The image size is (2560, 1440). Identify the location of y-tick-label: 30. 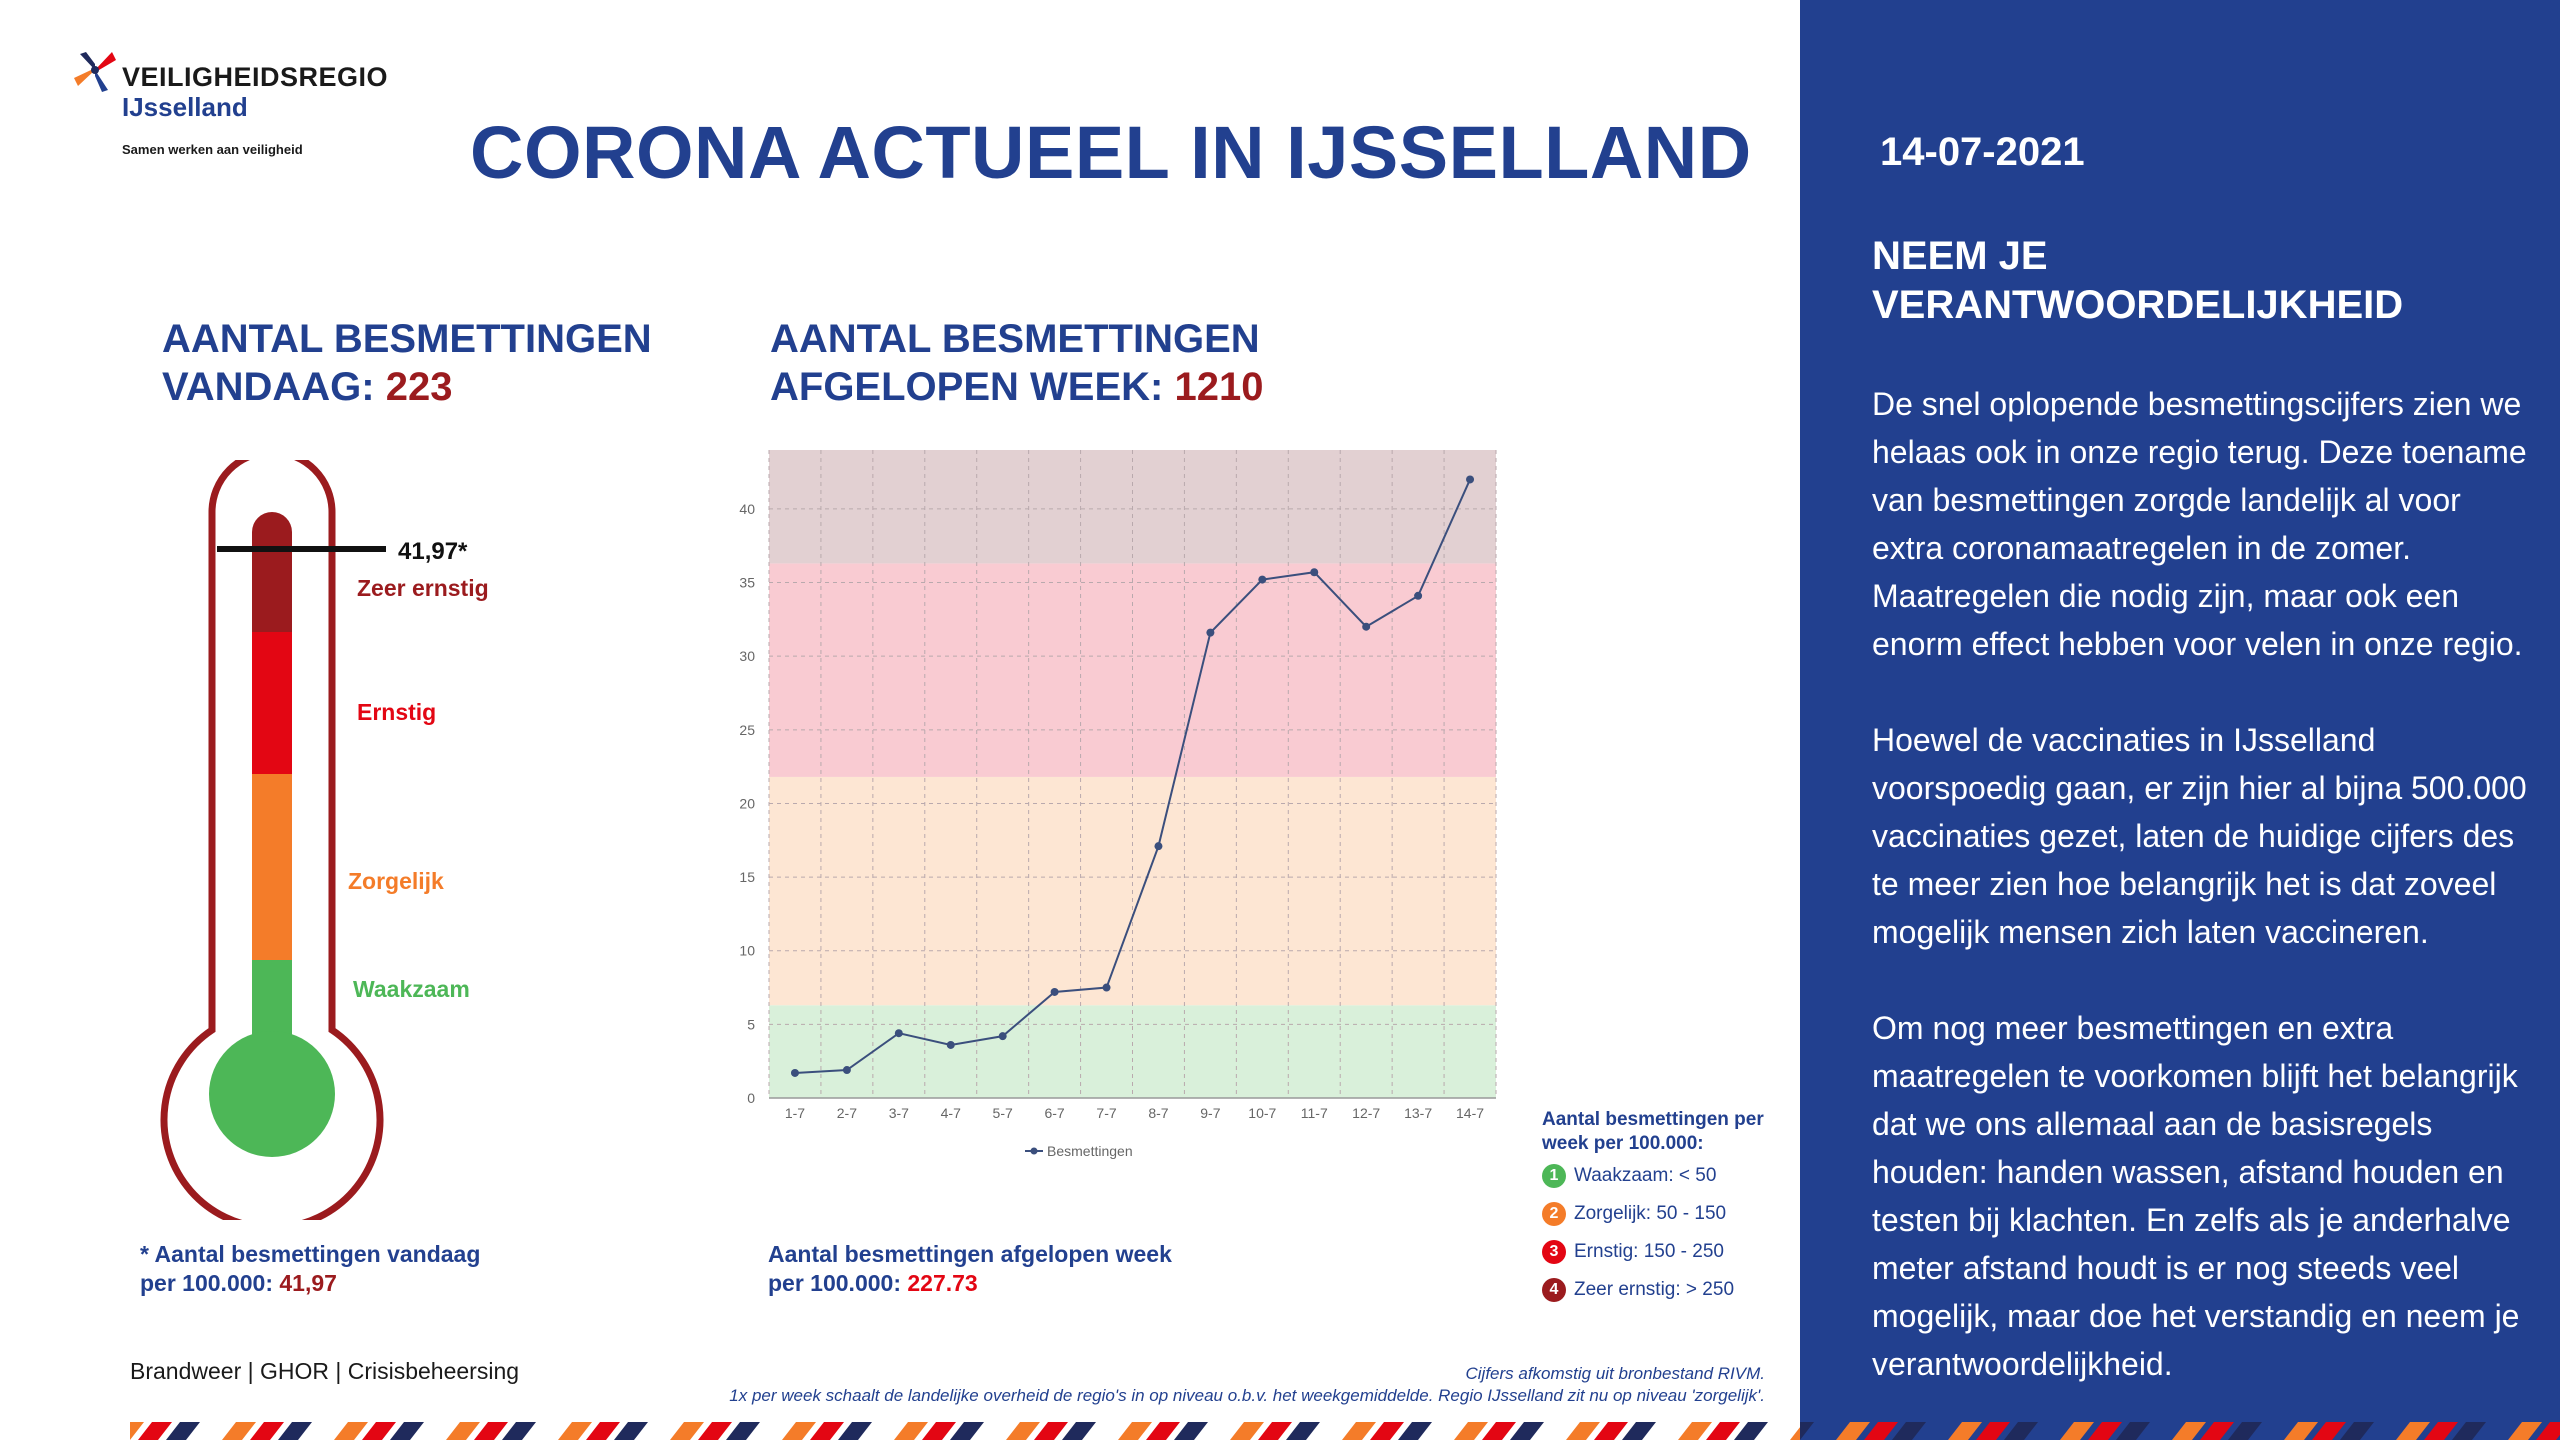
(747, 656).